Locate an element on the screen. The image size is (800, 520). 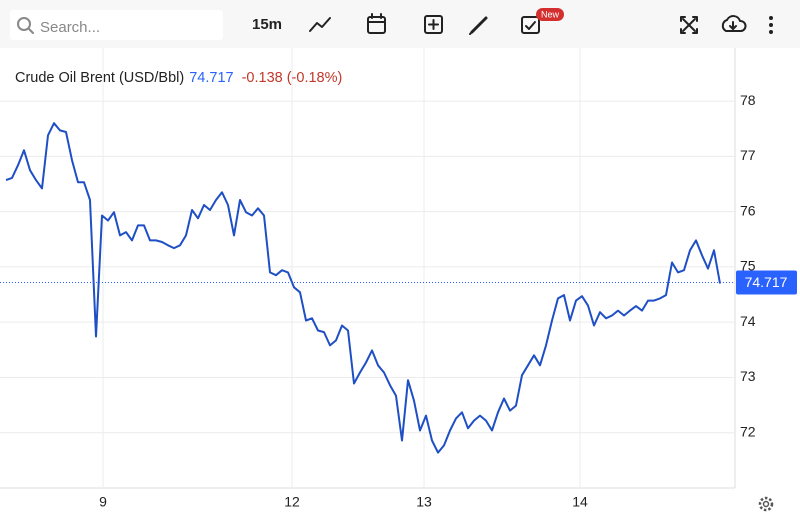
y-tick-label: 74 is located at coordinates (748, 321).